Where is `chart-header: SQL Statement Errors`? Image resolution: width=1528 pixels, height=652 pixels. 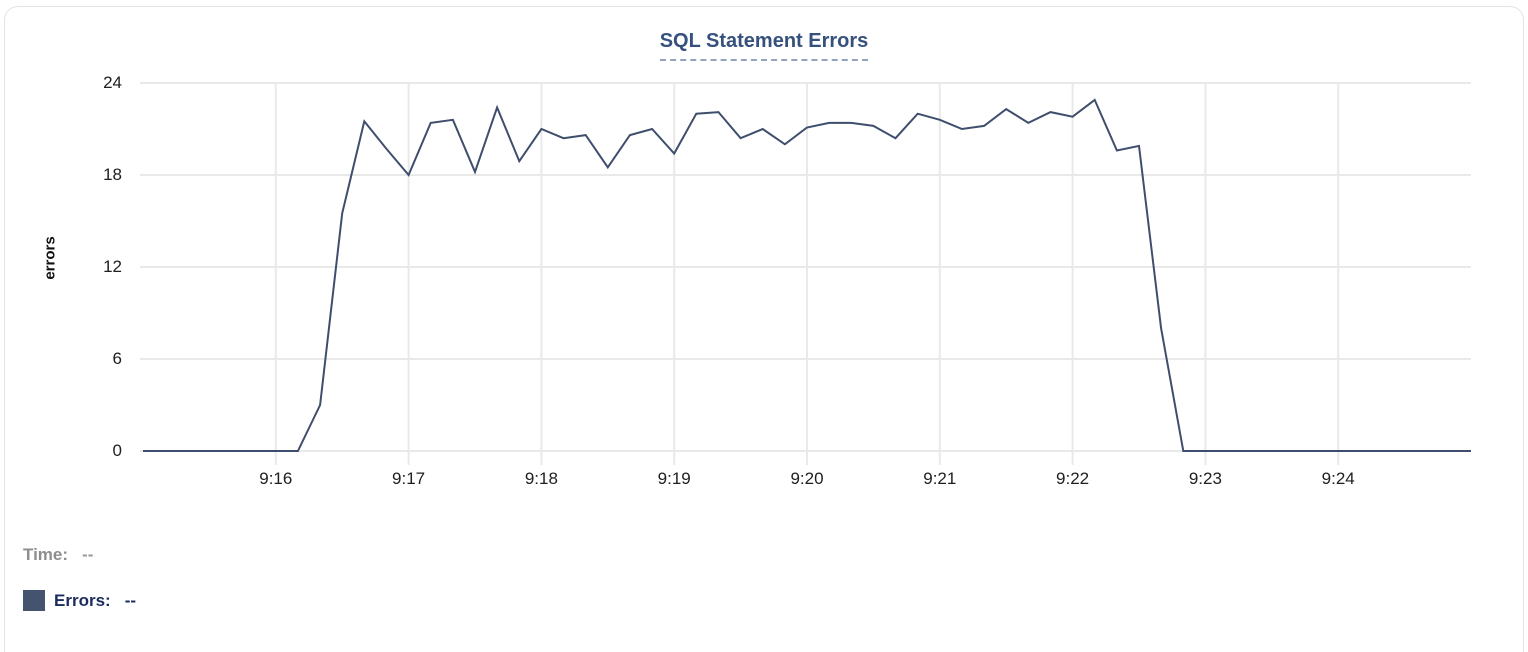 chart-header: SQL Statement Errors is located at coordinates (764, 45).